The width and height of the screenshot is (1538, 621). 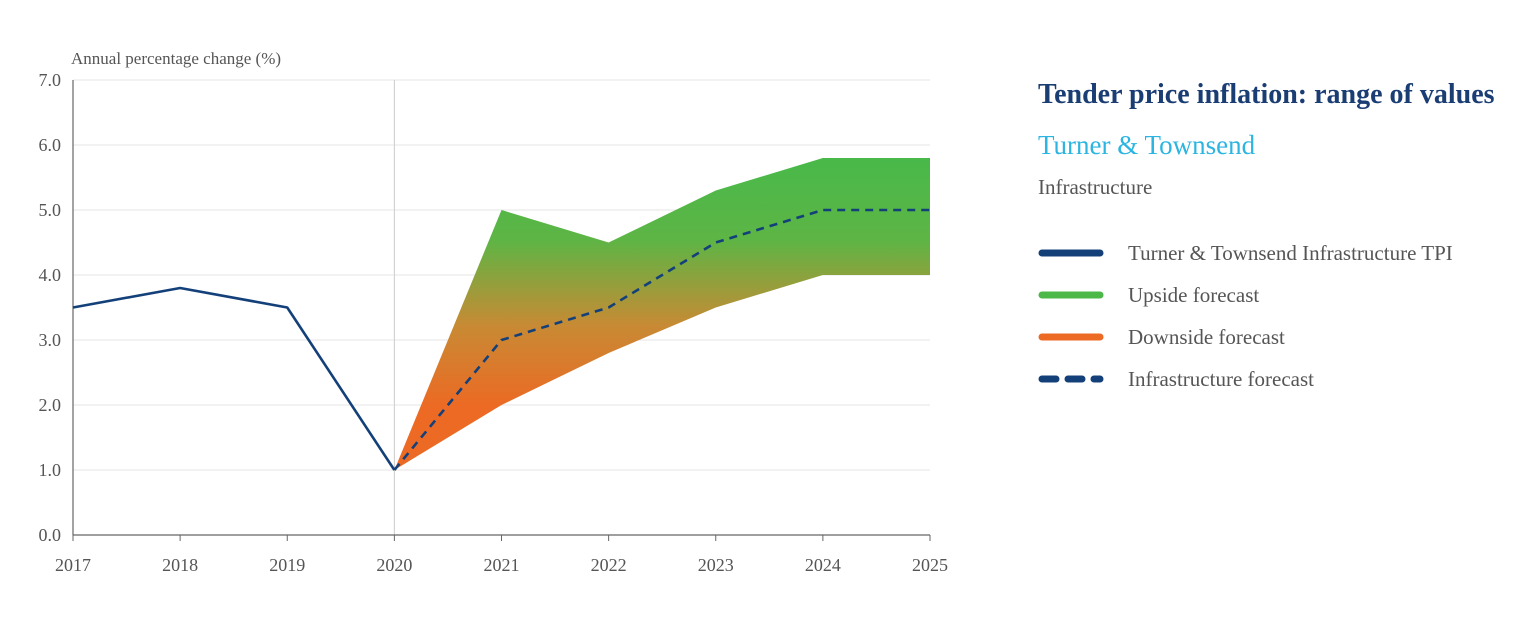 I want to click on x-tick-label: 2022, so click(x=609, y=565).